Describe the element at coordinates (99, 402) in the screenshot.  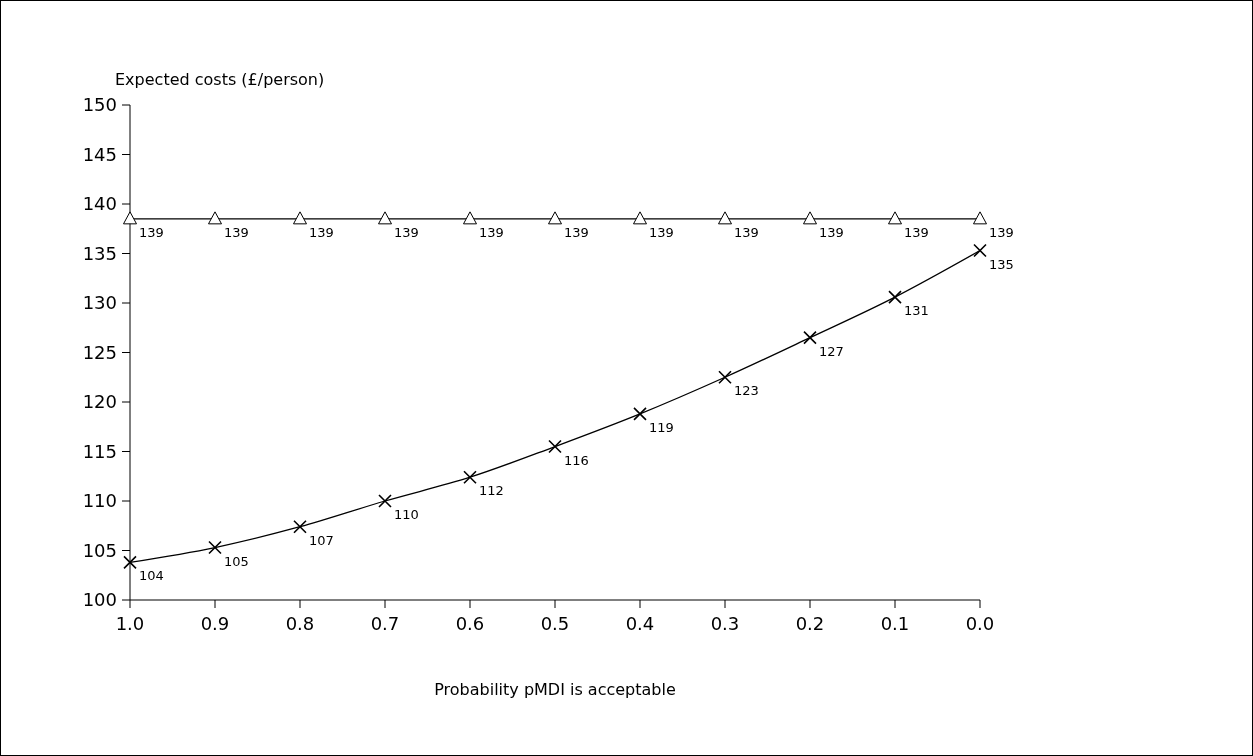
I see `y-tick-label: 120` at that location.